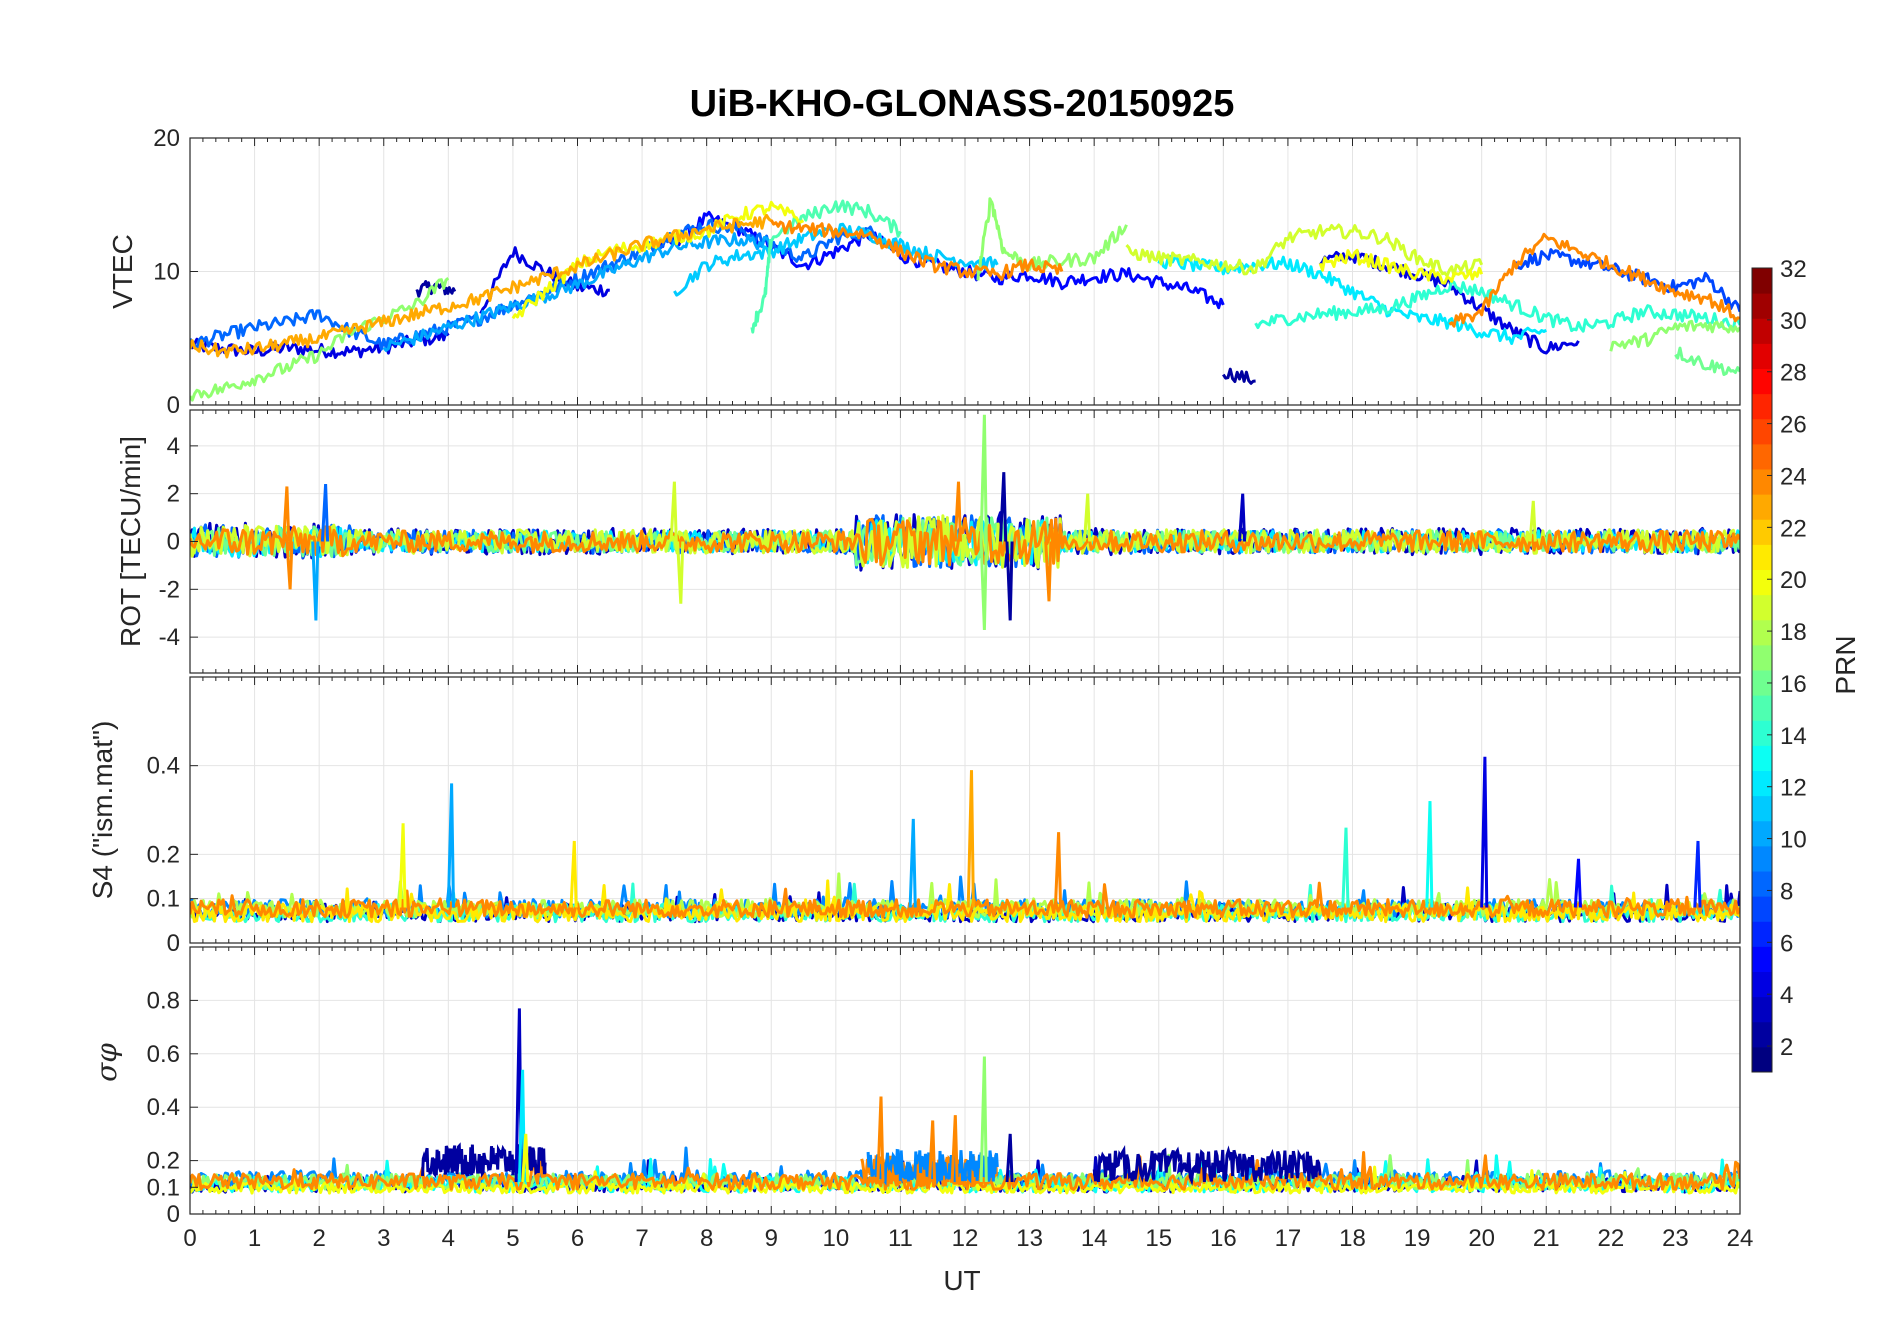 This screenshot has width=1902, height=1330. Describe the element at coordinates (1793, 684) in the screenshot. I see `colorbar-tick-label: 16` at that location.